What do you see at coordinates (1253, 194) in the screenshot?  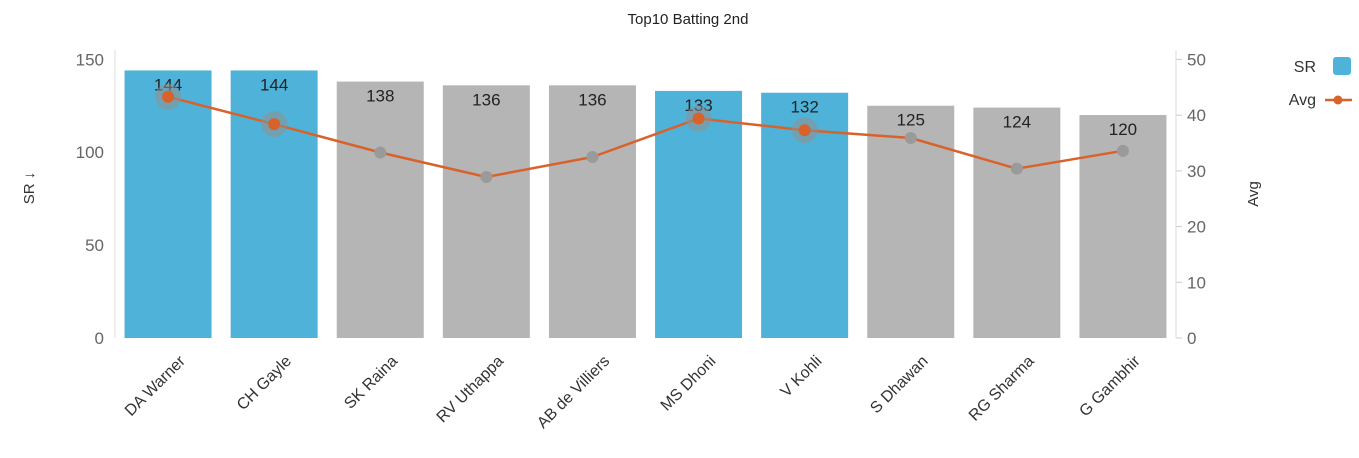 I see `right-axis-label: Avg` at bounding box center [1253, 194].